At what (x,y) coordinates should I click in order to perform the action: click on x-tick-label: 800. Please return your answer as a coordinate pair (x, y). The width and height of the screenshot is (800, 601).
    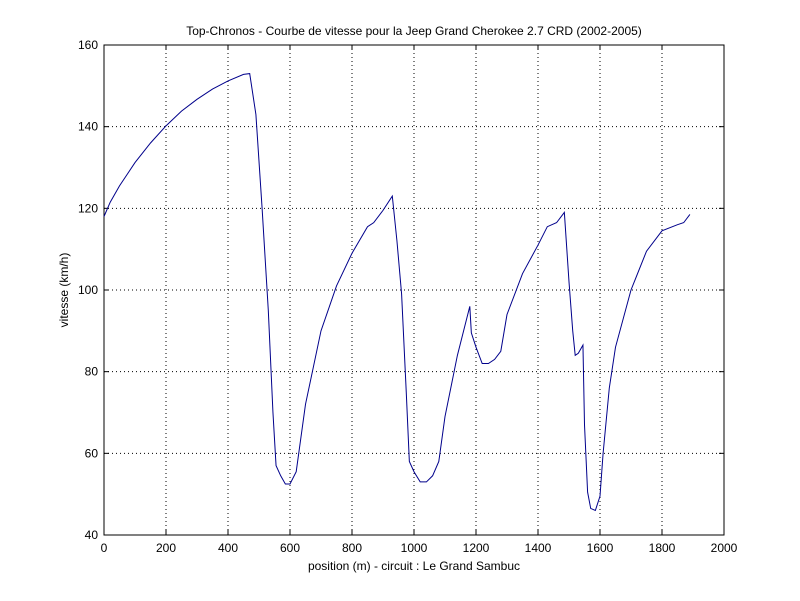
    Looking at the image, I should click on (352, 548).